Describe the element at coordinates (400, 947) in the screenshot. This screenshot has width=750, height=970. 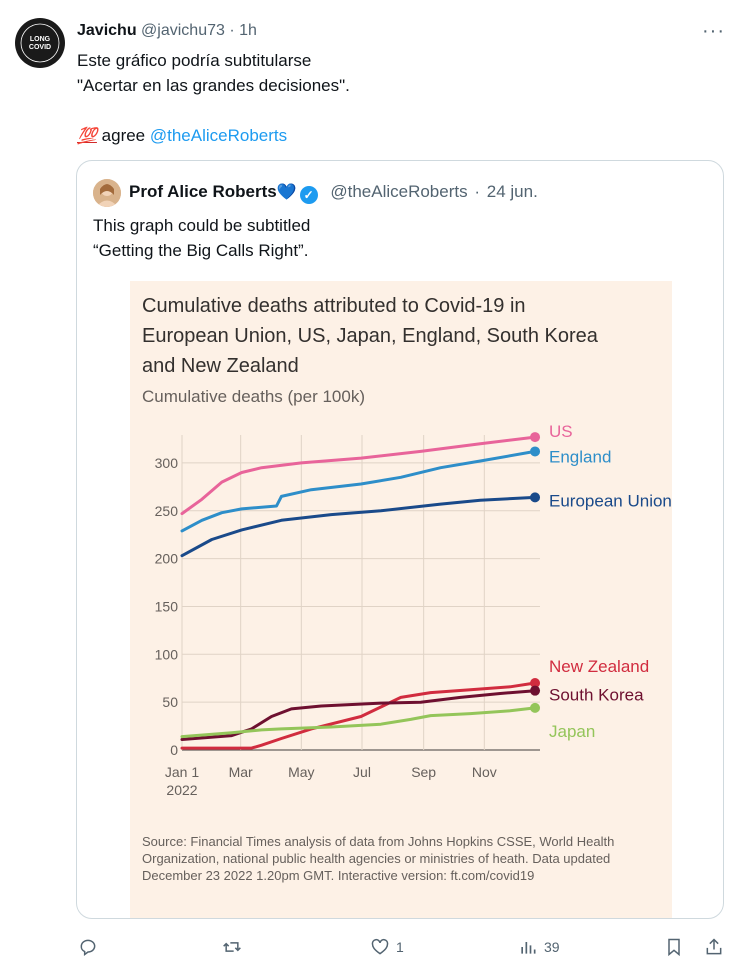
I see `like-count: 1` at that location.